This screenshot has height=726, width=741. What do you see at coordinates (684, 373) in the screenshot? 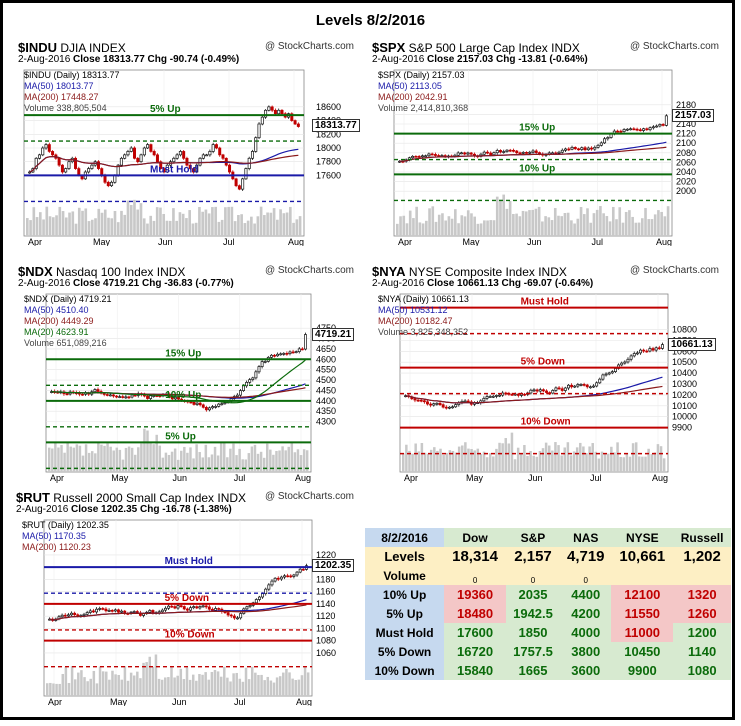
I see `y-tick-label: 10400` at bounding box center [684, 373].